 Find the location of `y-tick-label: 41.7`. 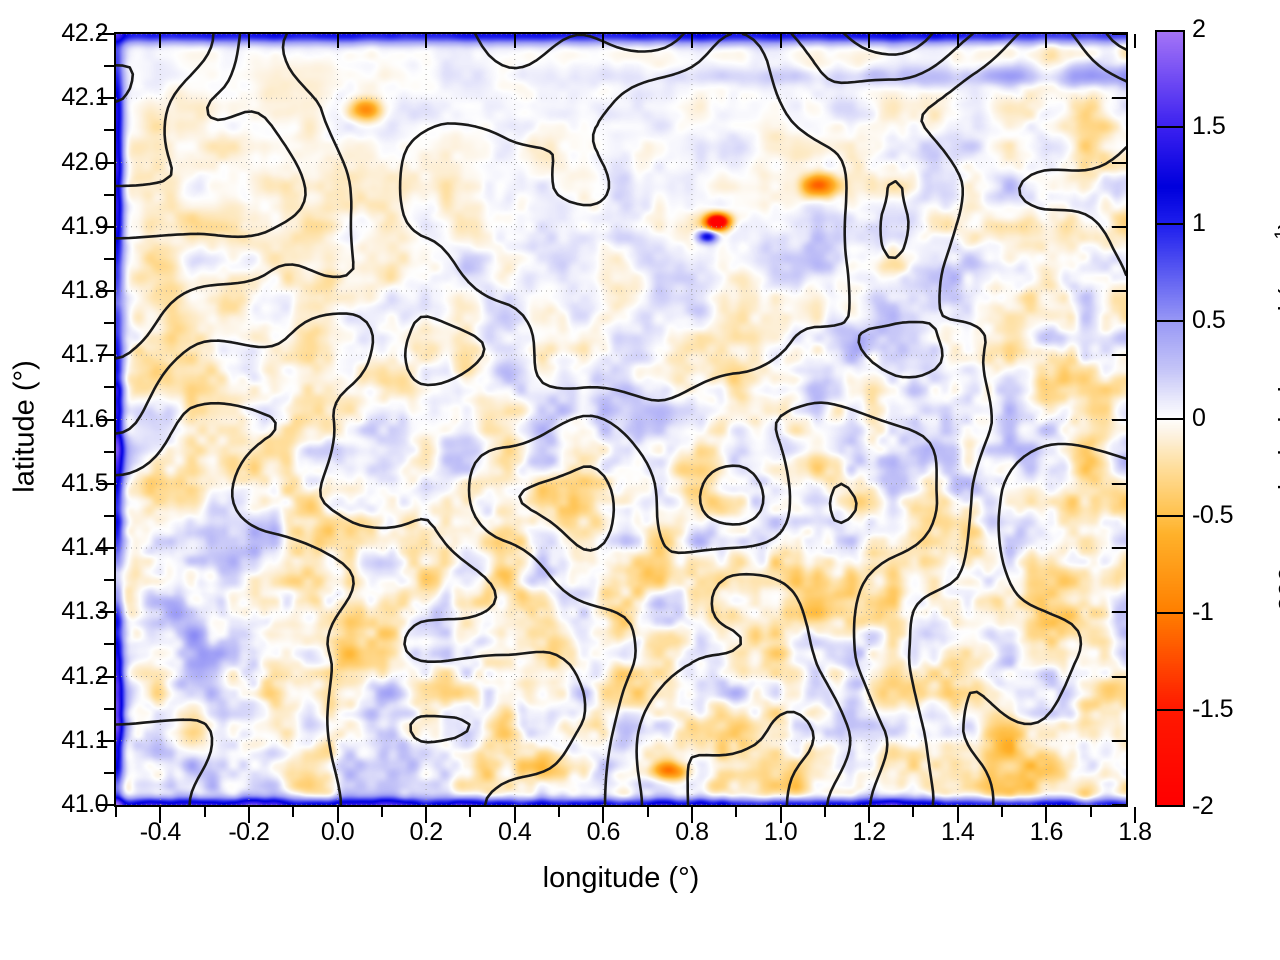

y-tick-label: 41.7 is located at coordinates (84, 354).